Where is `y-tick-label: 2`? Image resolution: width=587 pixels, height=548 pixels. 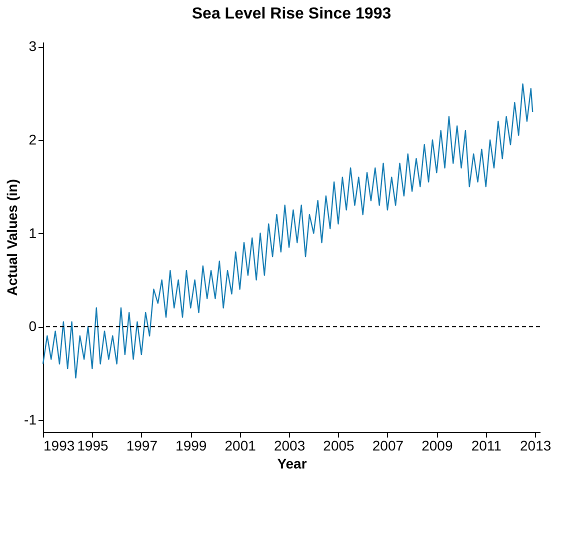 y-tick-label: 2 is located at coordinates (32, 139).